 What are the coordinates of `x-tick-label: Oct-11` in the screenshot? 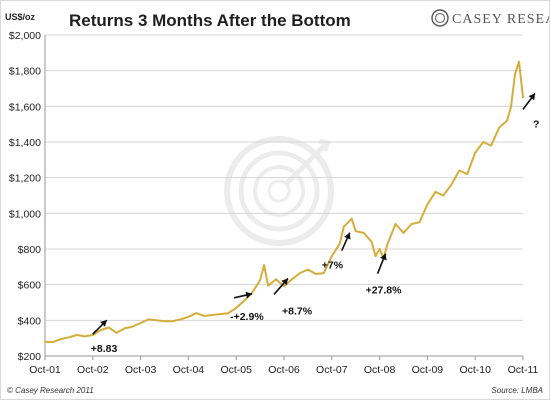 It's located at (523, 370).